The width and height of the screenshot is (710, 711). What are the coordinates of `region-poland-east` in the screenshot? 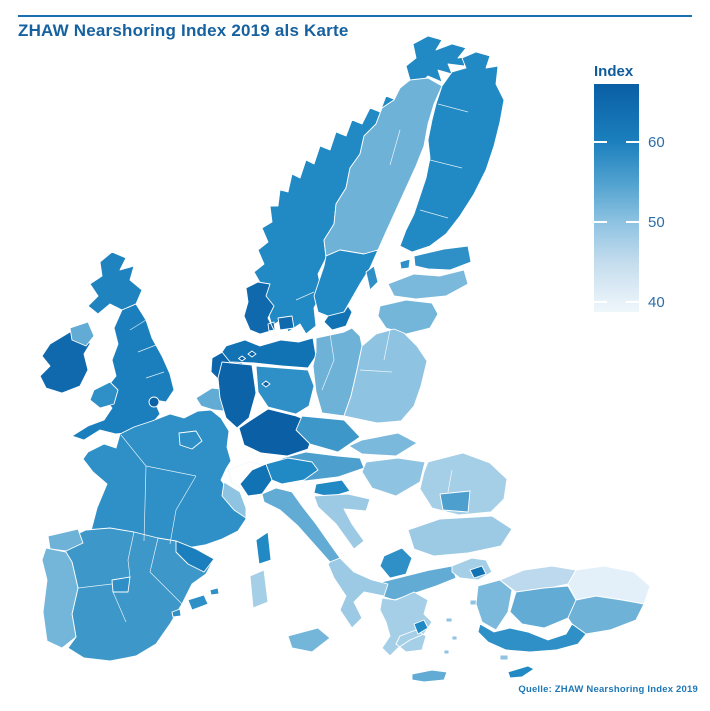 It's located at (385, 376).